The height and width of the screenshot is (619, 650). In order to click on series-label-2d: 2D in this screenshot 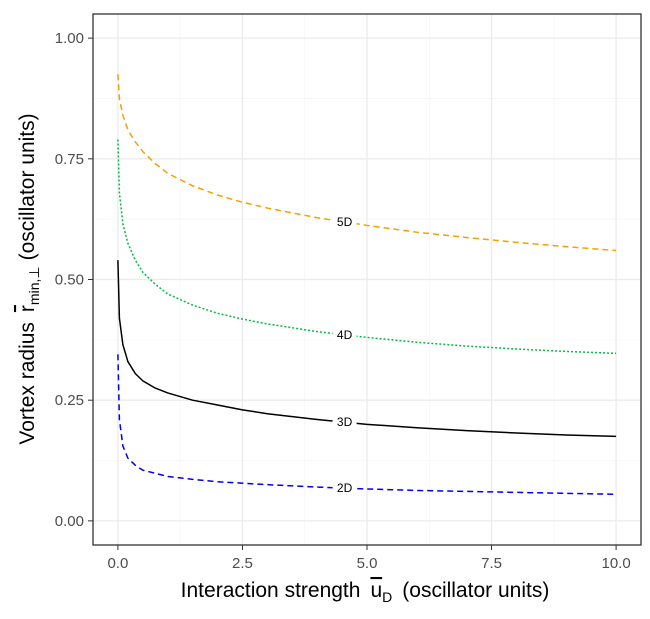, I will do `click(345, 488)`.